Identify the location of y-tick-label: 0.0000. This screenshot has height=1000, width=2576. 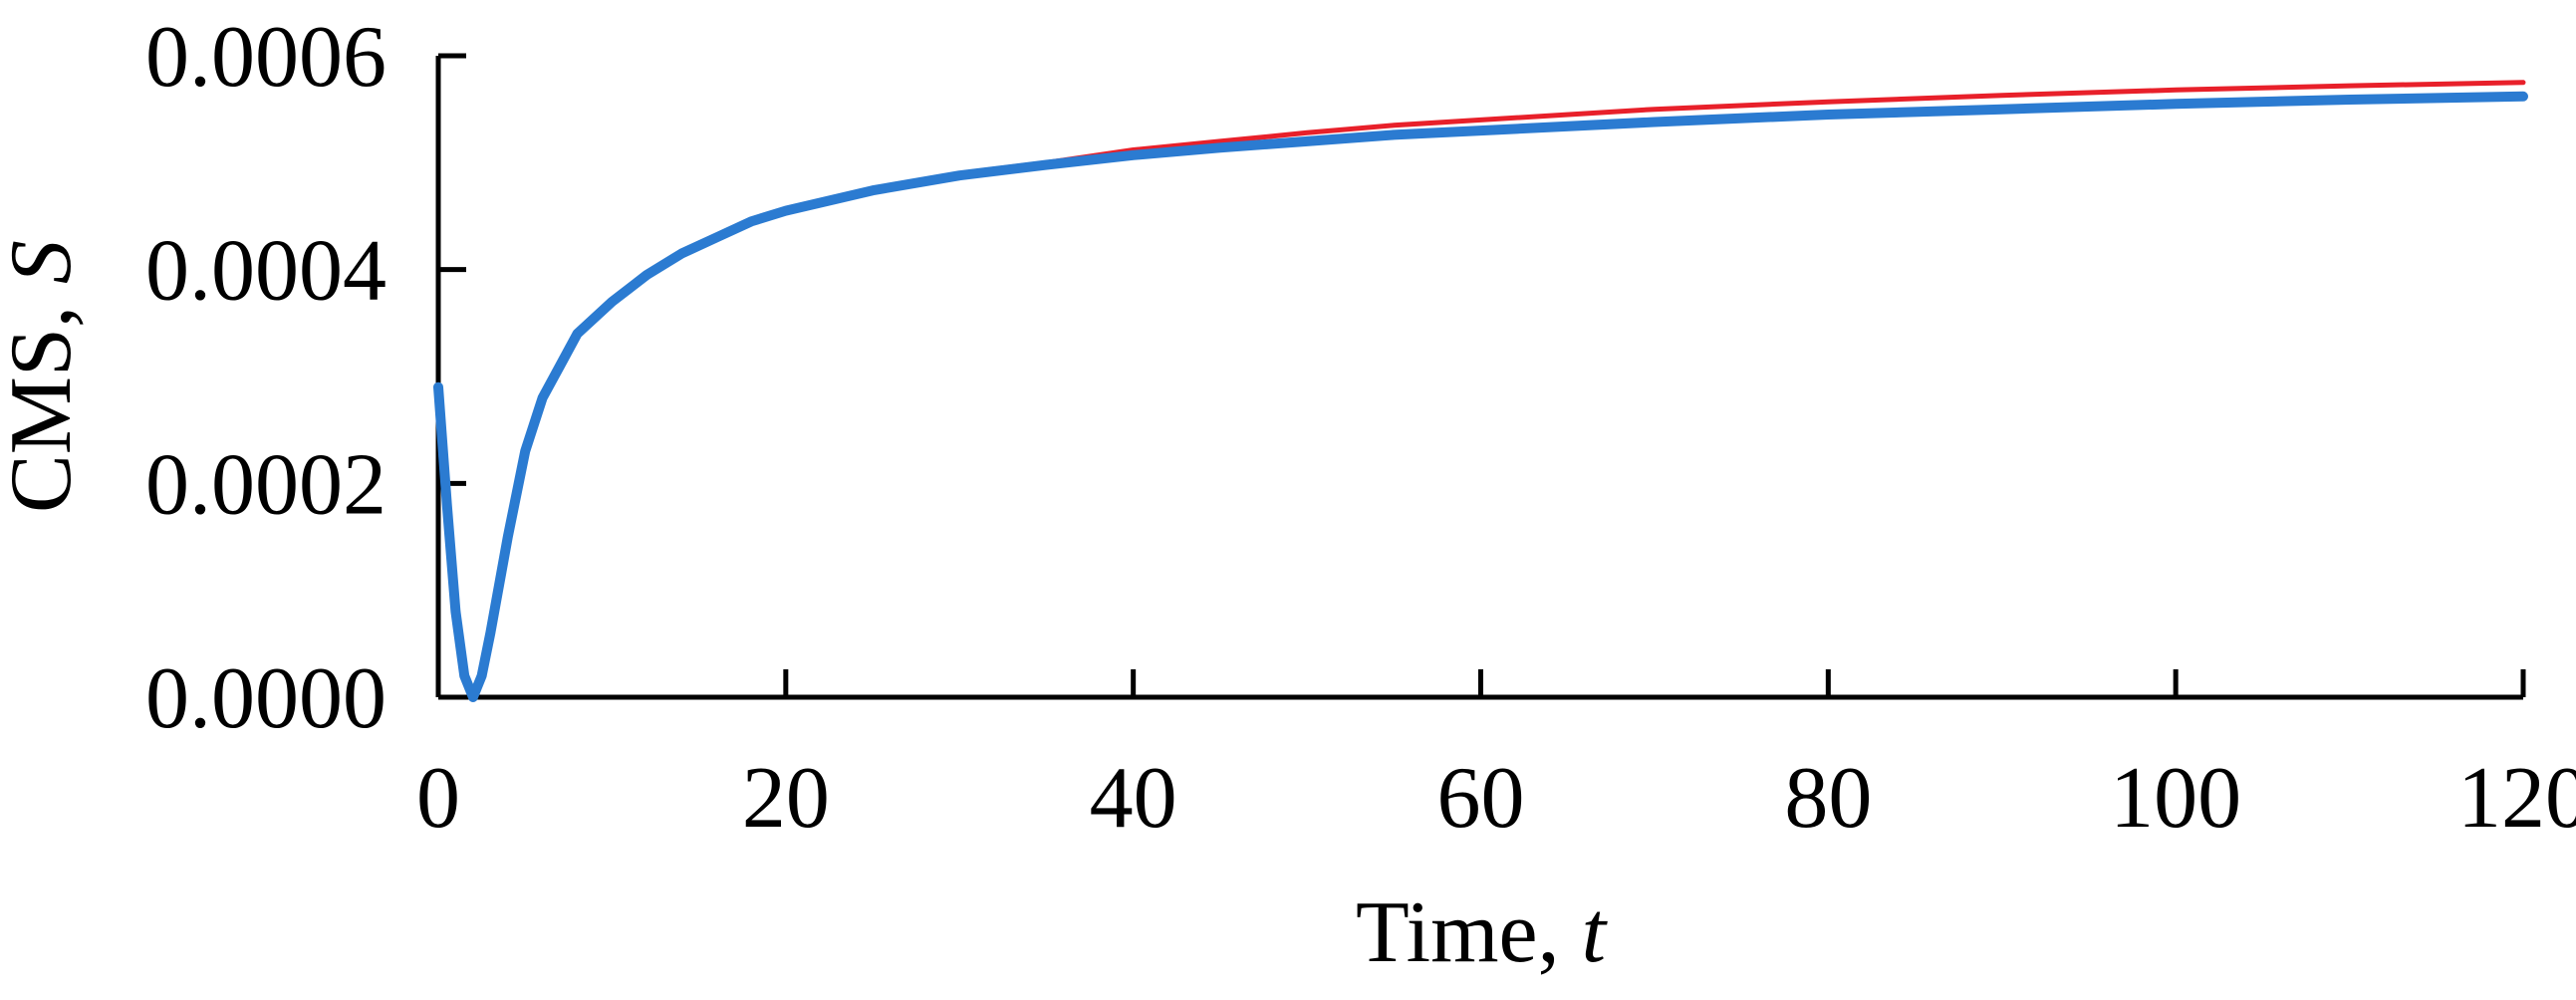
(265, 698).